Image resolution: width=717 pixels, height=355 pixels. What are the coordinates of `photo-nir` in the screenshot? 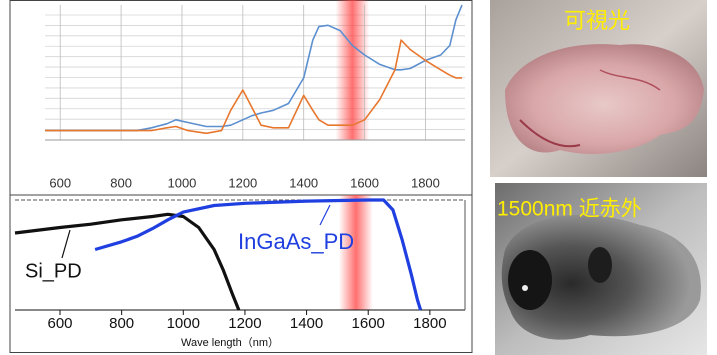 It's located at (601, 269).